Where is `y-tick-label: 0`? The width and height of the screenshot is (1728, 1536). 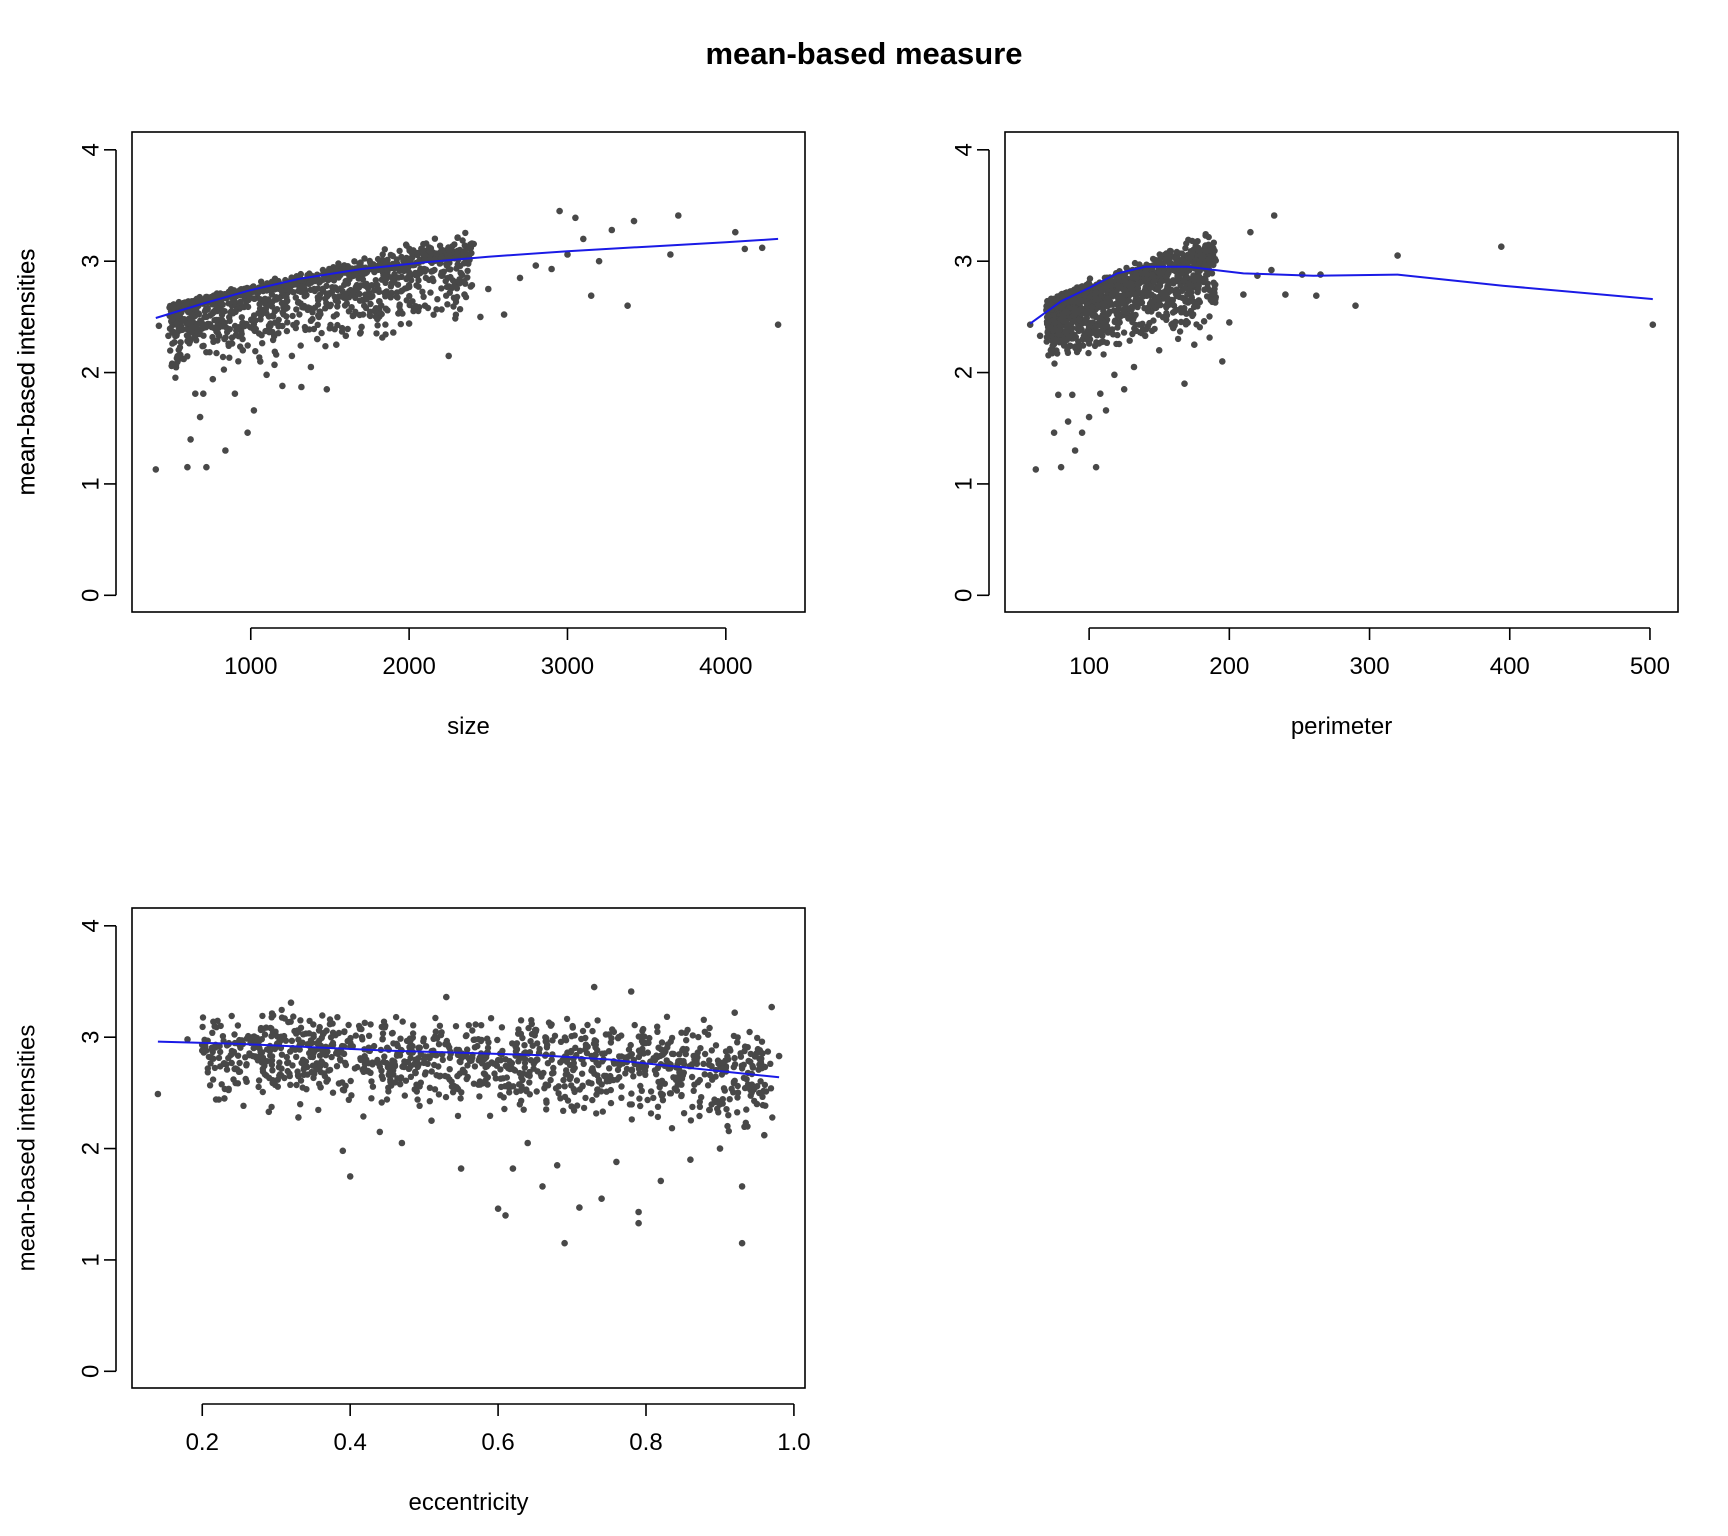 y-tick-label: 0 is located at coordinates (90, 1371).